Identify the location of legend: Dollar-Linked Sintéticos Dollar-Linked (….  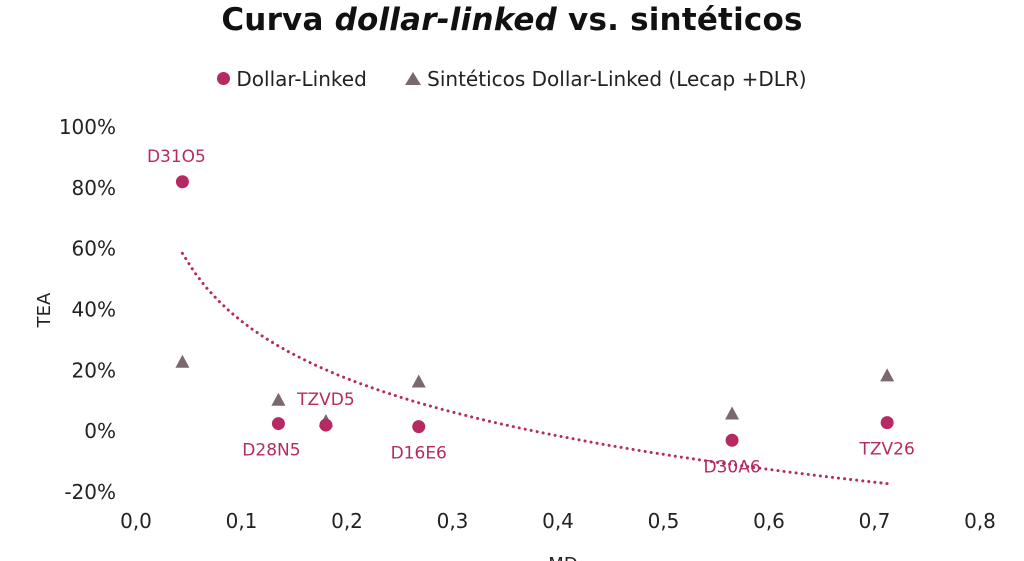
(512, 78).